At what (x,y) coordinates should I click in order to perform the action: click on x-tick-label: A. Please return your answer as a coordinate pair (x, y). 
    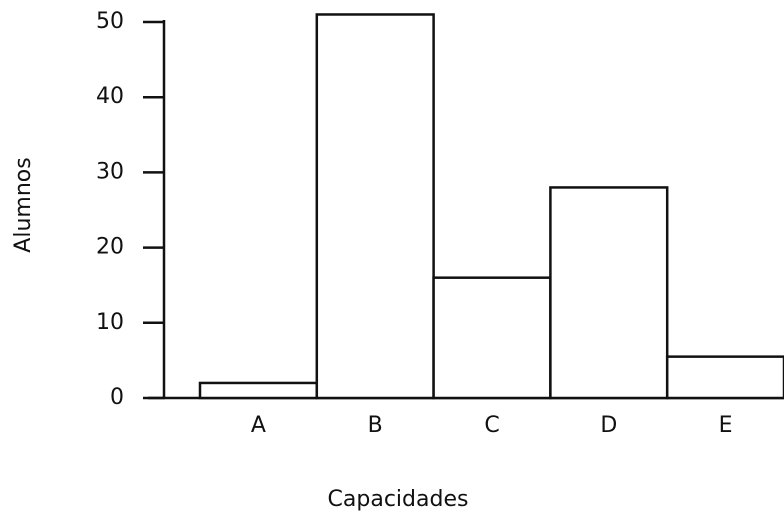
    Looking at the image, I should click on (258, 425).